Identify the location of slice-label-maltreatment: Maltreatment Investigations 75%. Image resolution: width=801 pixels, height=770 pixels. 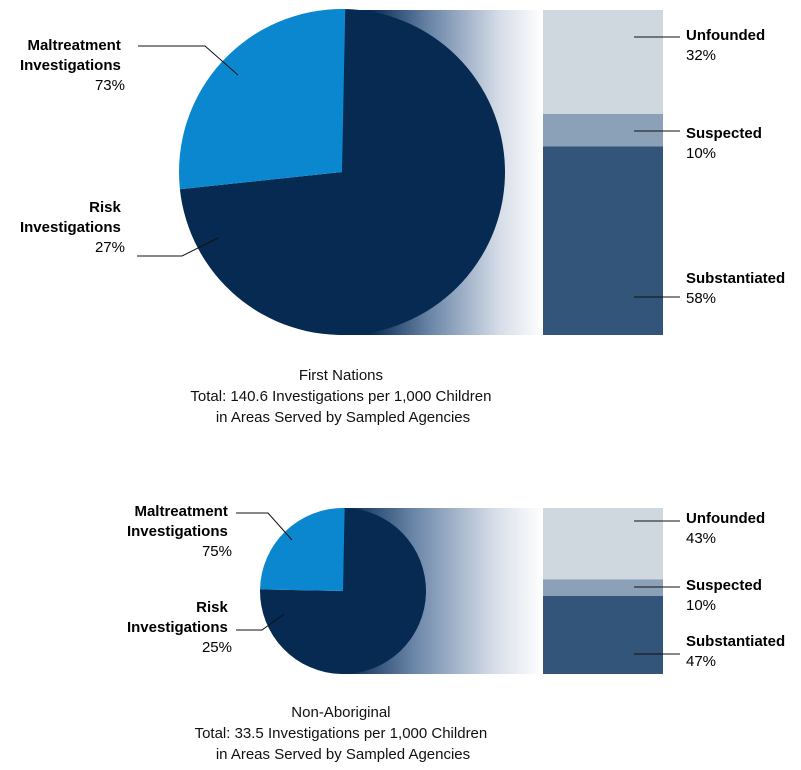
(179, 531).